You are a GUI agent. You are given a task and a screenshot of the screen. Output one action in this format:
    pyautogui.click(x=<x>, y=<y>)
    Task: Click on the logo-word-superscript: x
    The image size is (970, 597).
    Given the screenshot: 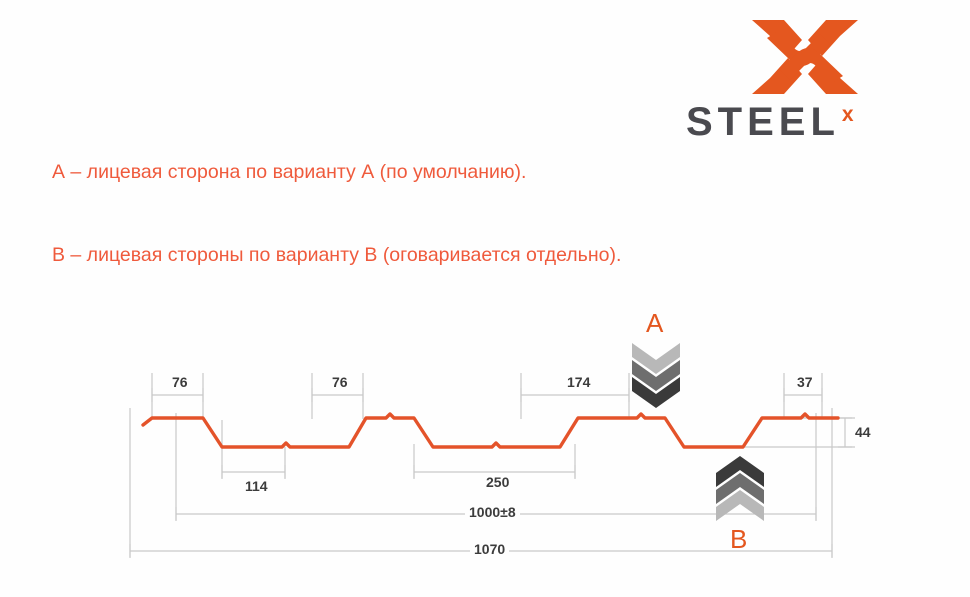 What is the action you would take?
    pyautogui.click(x=847, y=114)
    